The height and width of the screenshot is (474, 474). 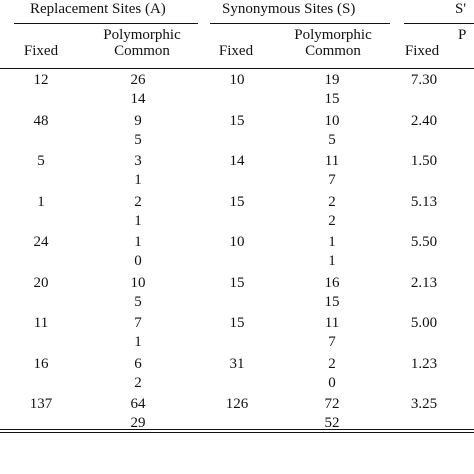 I want to click on t-fixed-cell: 1.50, so click(x=424, y=161).